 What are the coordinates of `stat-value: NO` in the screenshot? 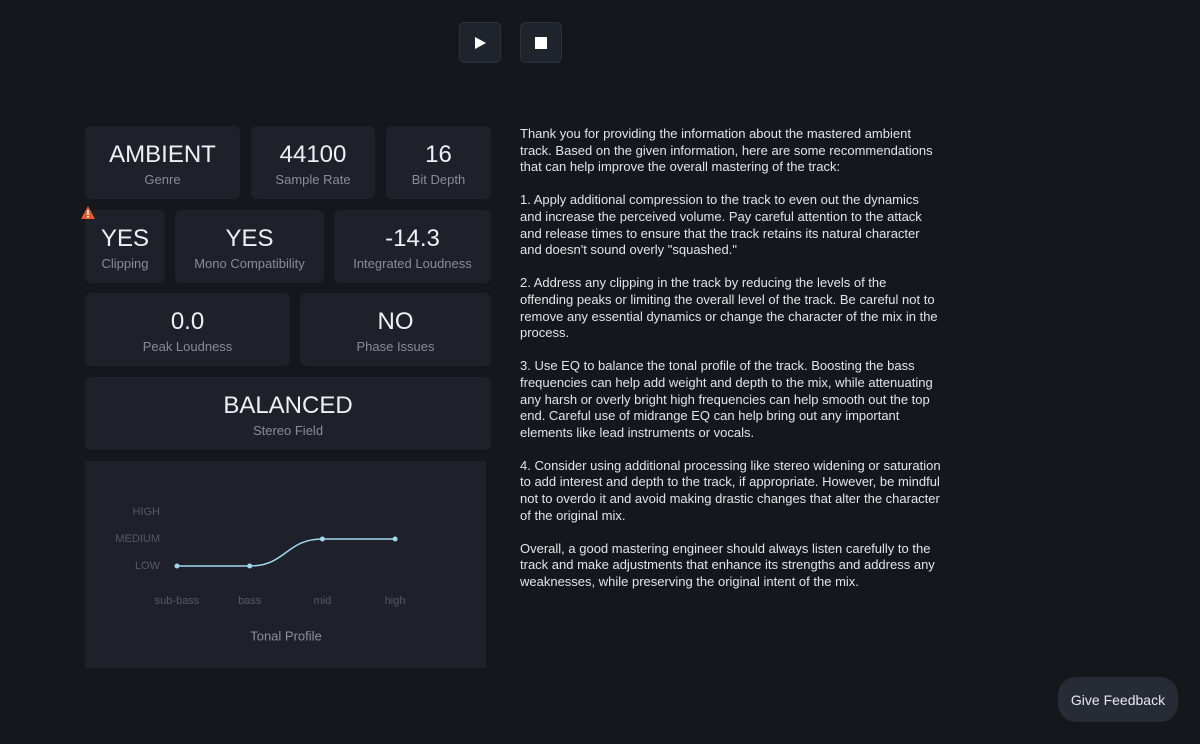 It's located at (395, 321).